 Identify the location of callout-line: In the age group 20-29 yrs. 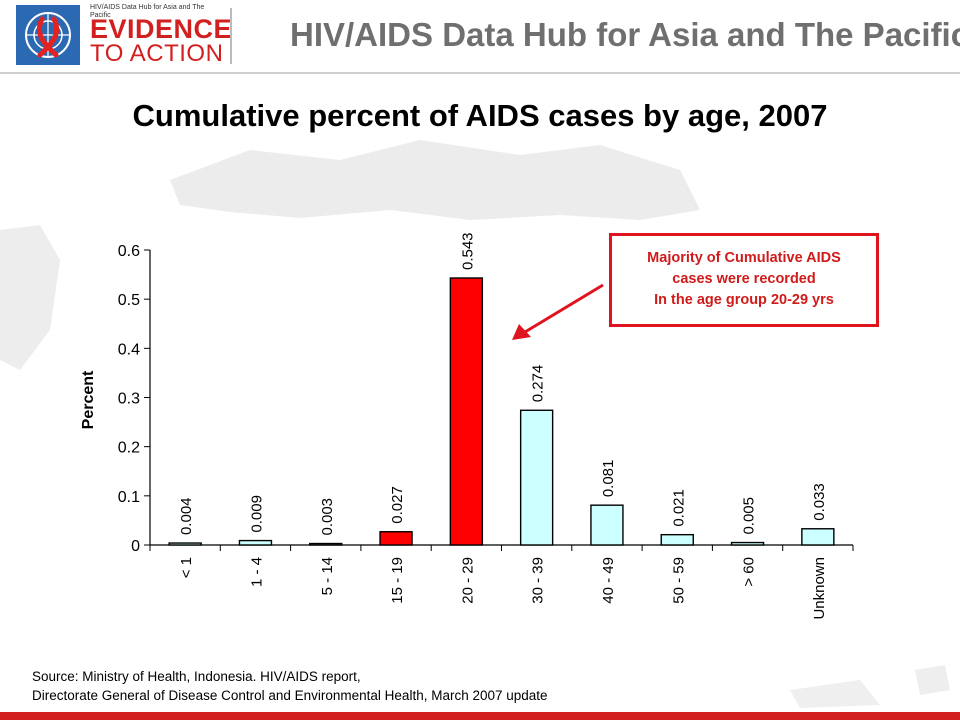
(744, 300).